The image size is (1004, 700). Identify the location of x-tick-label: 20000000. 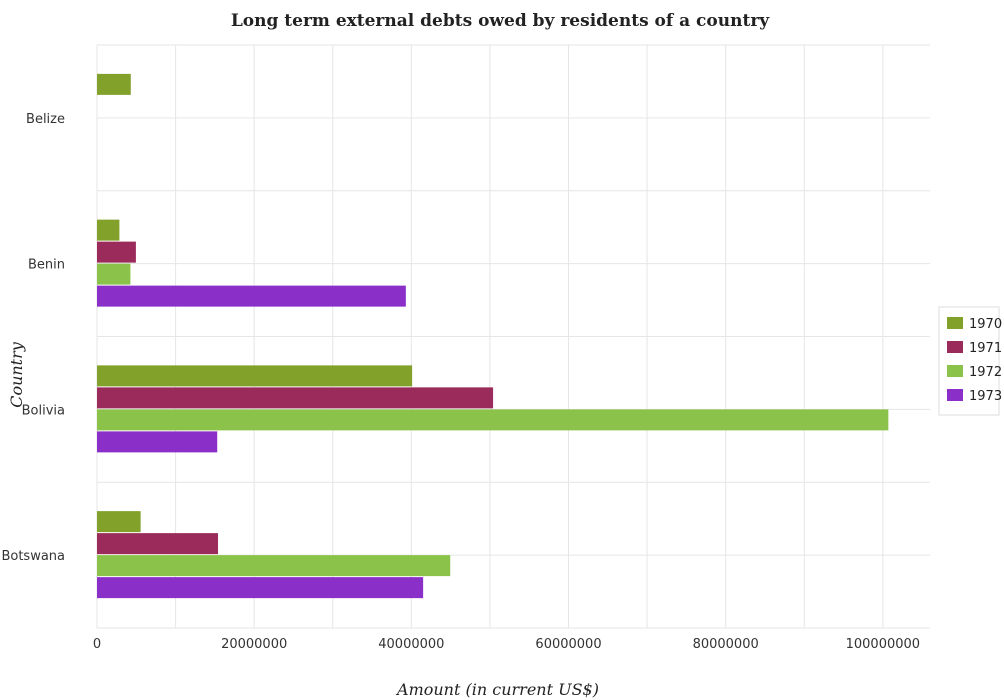
(254, 644).